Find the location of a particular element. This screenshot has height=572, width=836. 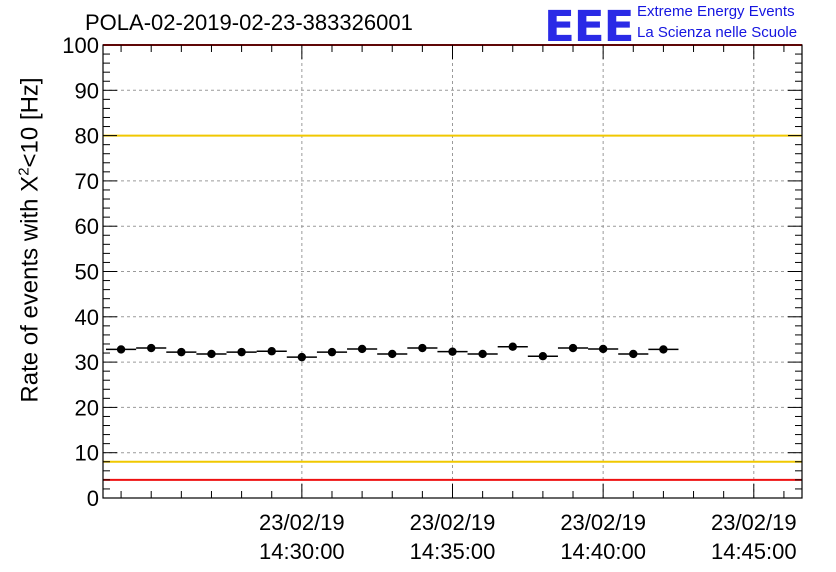

y-tick-label: 90 is located at coordinates (87, 90).